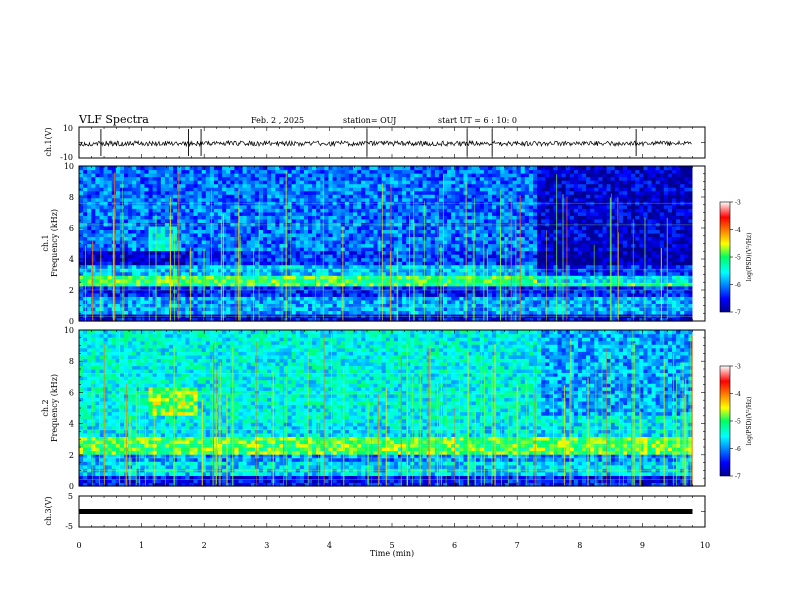 The image size is (792, 612). Describe the element at coordinates (392, 142) in the screenshot. I see `ch1-waveform-ticks` at that location.